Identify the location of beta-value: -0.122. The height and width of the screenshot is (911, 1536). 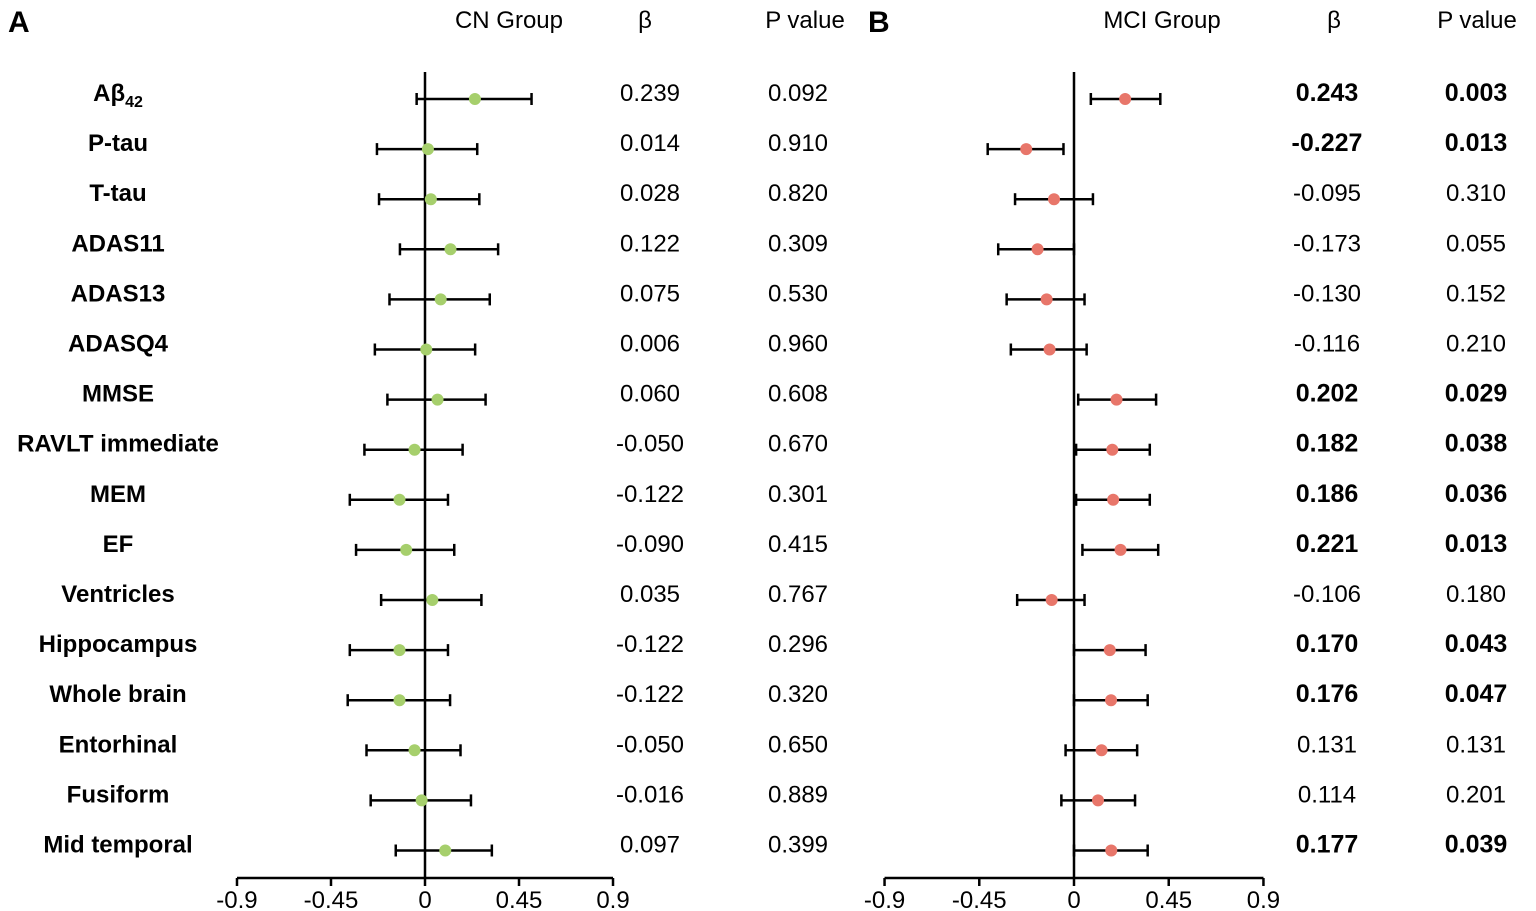
(650, 494).